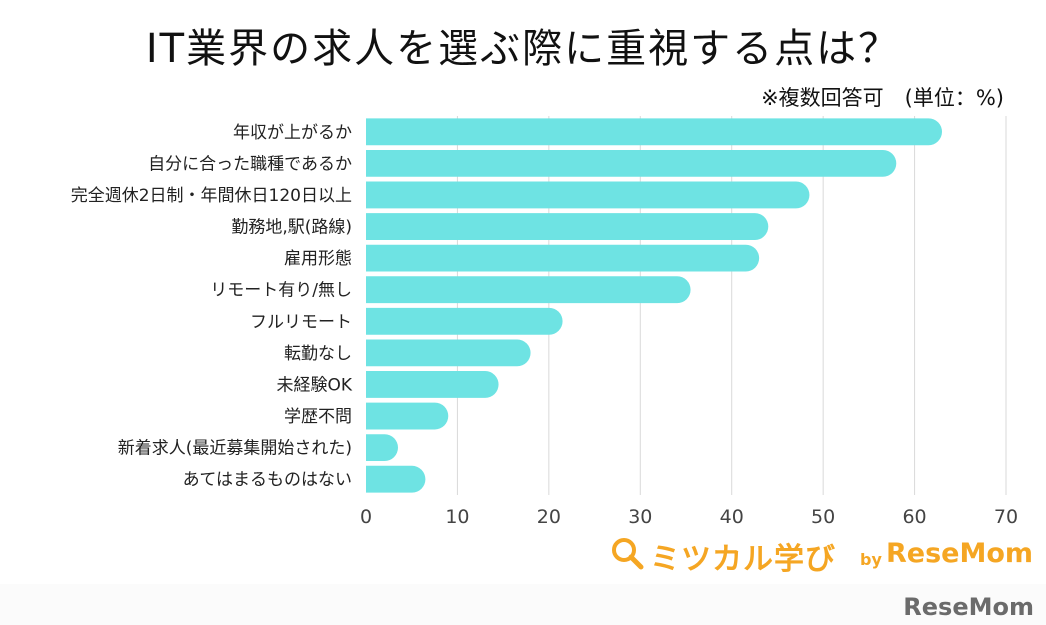  I want to click on chart-title: IT業界の求人を選ぶ際に重視する点は？, so click(523, 49).